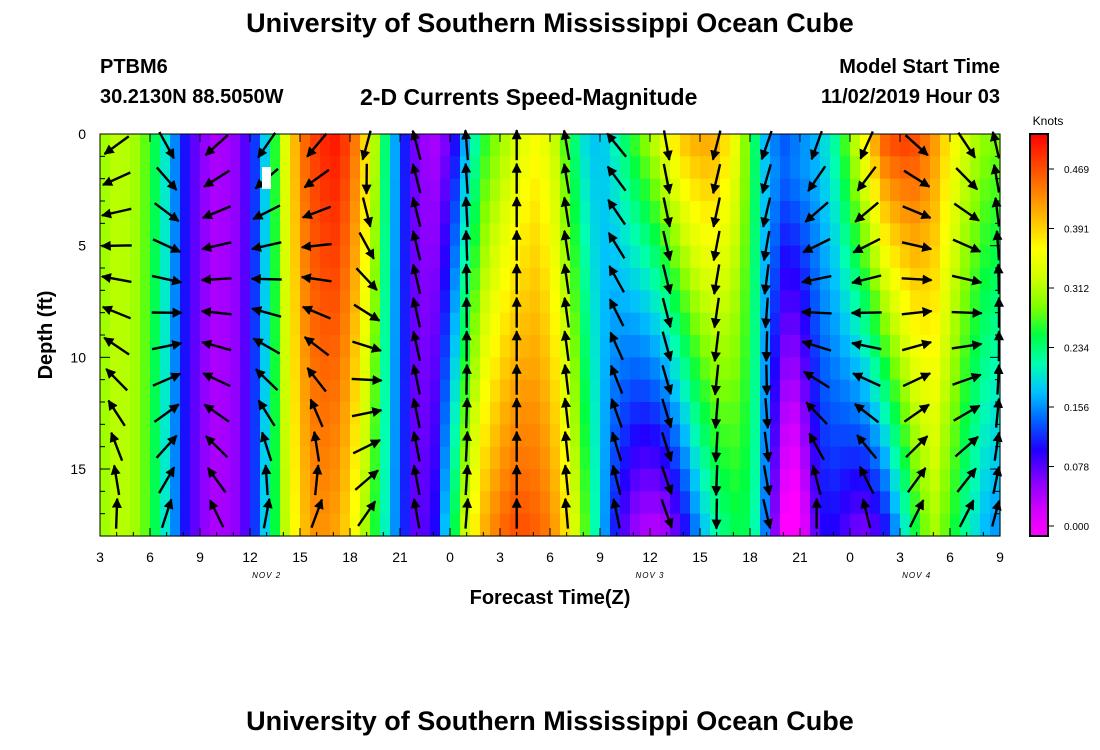 This screenshot has height=750, width=1100. Describe the element at coordinates (300, 557) in the screenshot. I see `x-tick-label: 15` at that location.